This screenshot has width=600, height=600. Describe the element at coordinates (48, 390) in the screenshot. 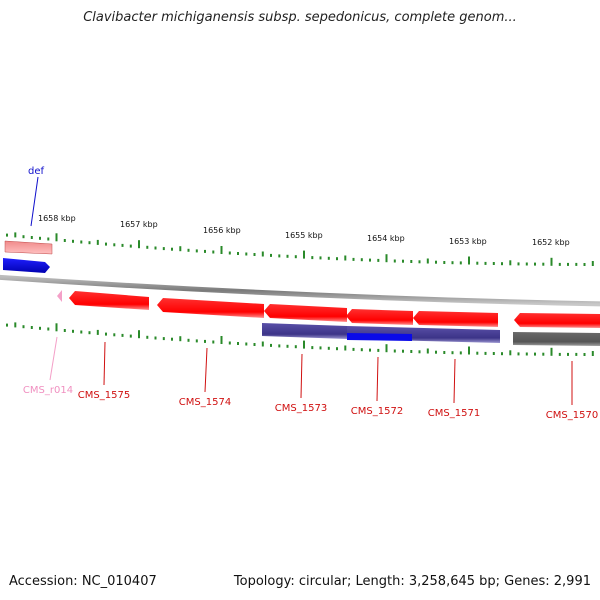

I see `label-cms-r014: CMS_r014` at that location.